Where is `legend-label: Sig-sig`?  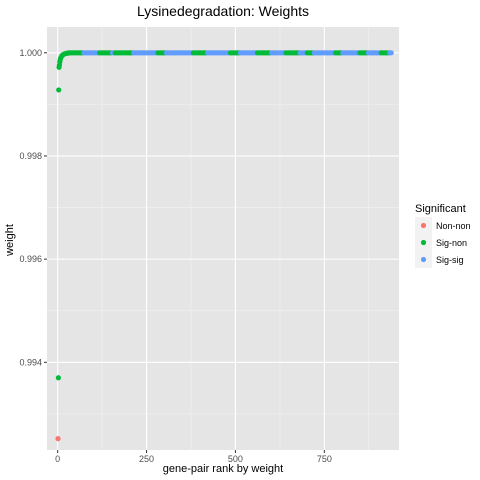 legend-label: Sig-sig is located at coordinates (450, 260).